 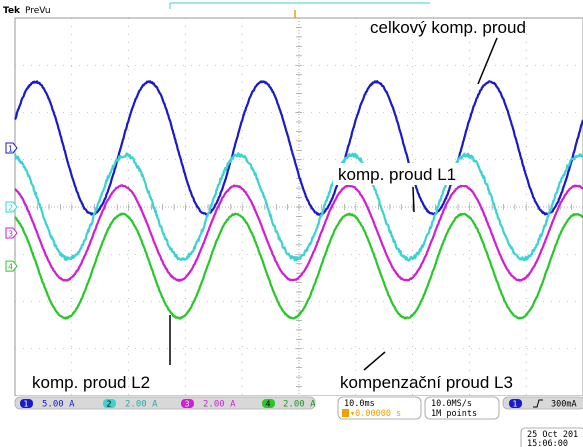 I want to click on ch3-level-marker: 3, so click(x=11, y=233).